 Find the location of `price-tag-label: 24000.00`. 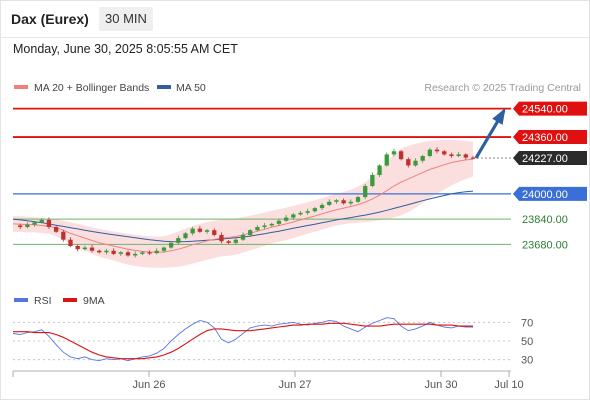

price-tag-label: 24000.00 is located at coordinates (545, 195).